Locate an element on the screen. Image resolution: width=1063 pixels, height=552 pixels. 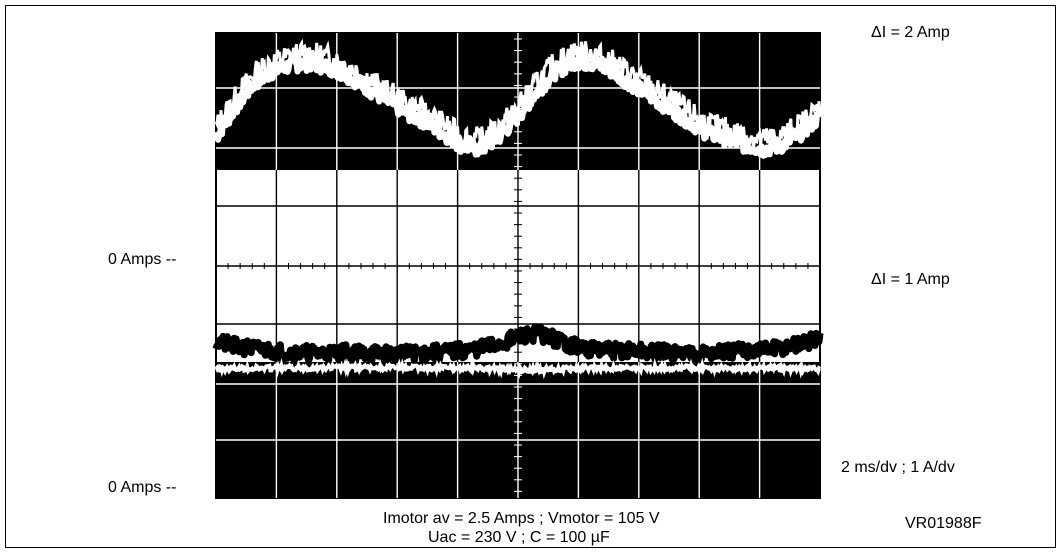
lower-trace-dip-into-dark is located at coordinates (518, 368).